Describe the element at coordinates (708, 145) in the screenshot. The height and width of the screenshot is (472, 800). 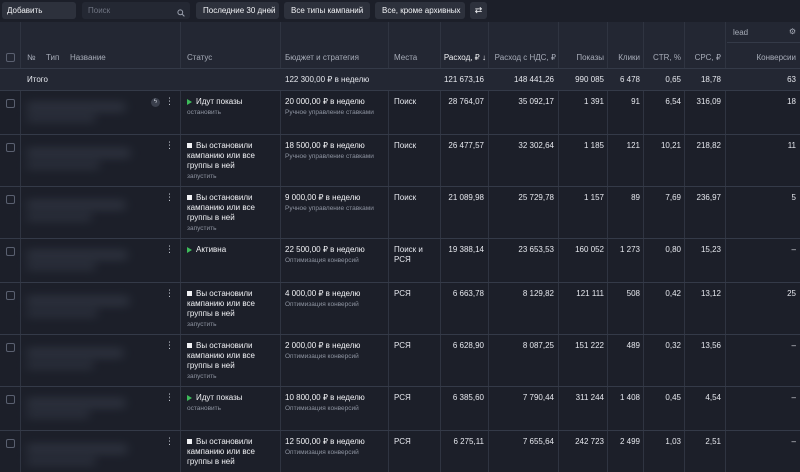
I see `cpc: 218,82` at that location.